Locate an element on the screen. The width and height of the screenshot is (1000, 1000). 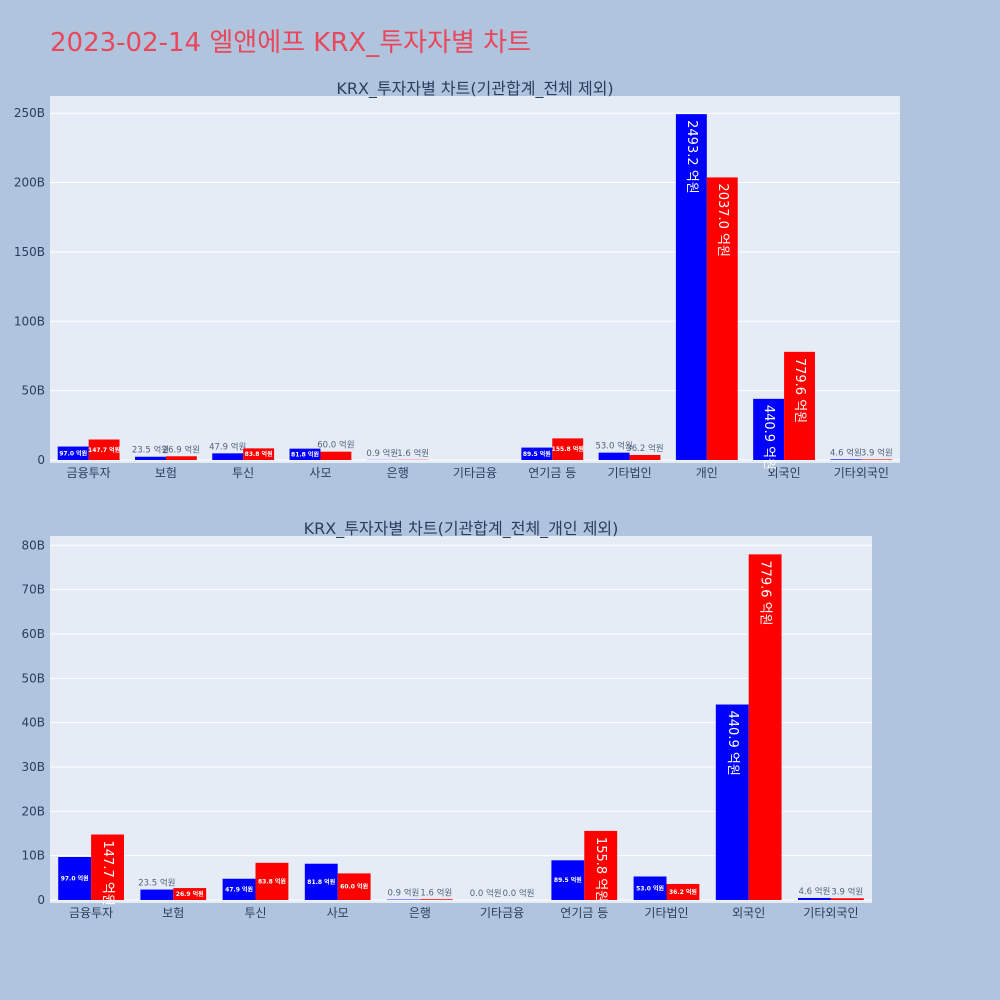
data-label: 83.8 억원 is located at coordinates (259, 454).